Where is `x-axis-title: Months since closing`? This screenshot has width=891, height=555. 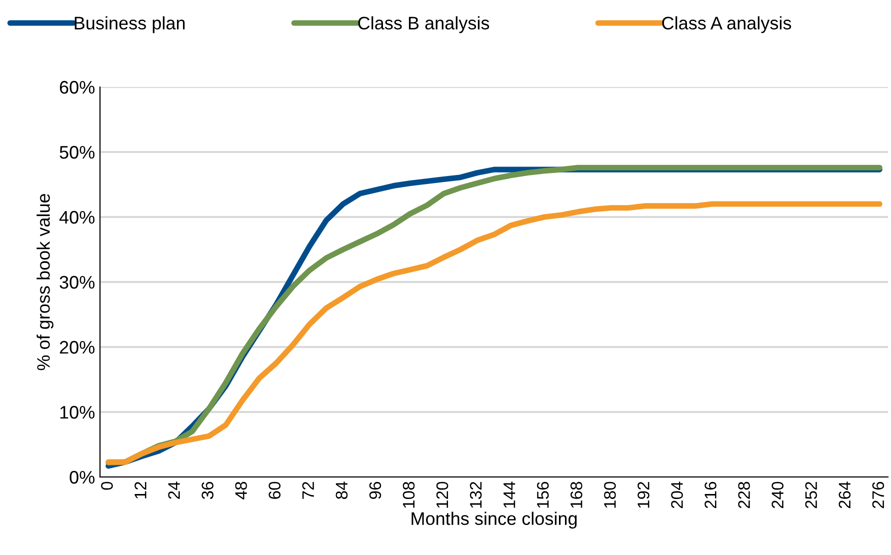
x-axis-title: Months since closing is located at coordinates (494, 520).